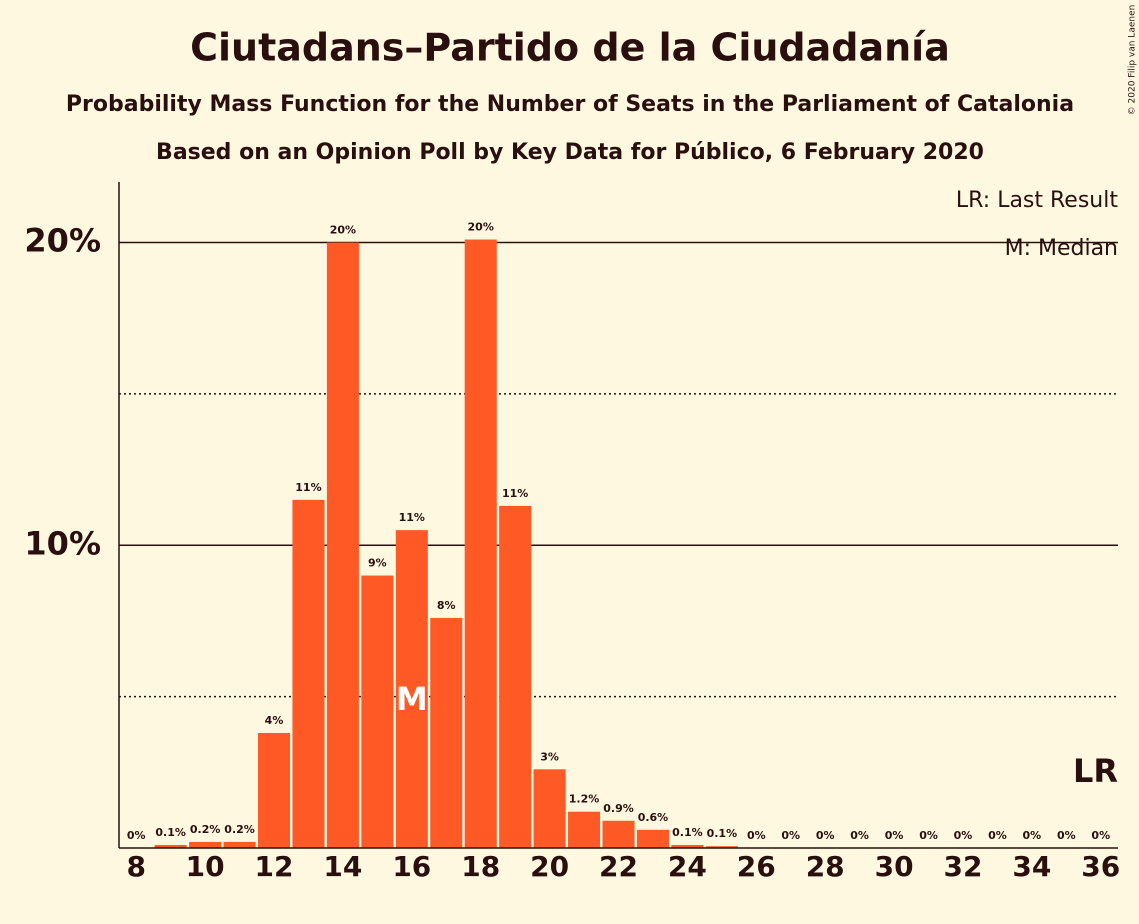 The height and width of the screenshot is (924, 1139). What do you see at coordinates (1133, 60) in the screenshot?
I see `copyright: © 2020 Filip van Laenen` at bounding box center [1133, 60].